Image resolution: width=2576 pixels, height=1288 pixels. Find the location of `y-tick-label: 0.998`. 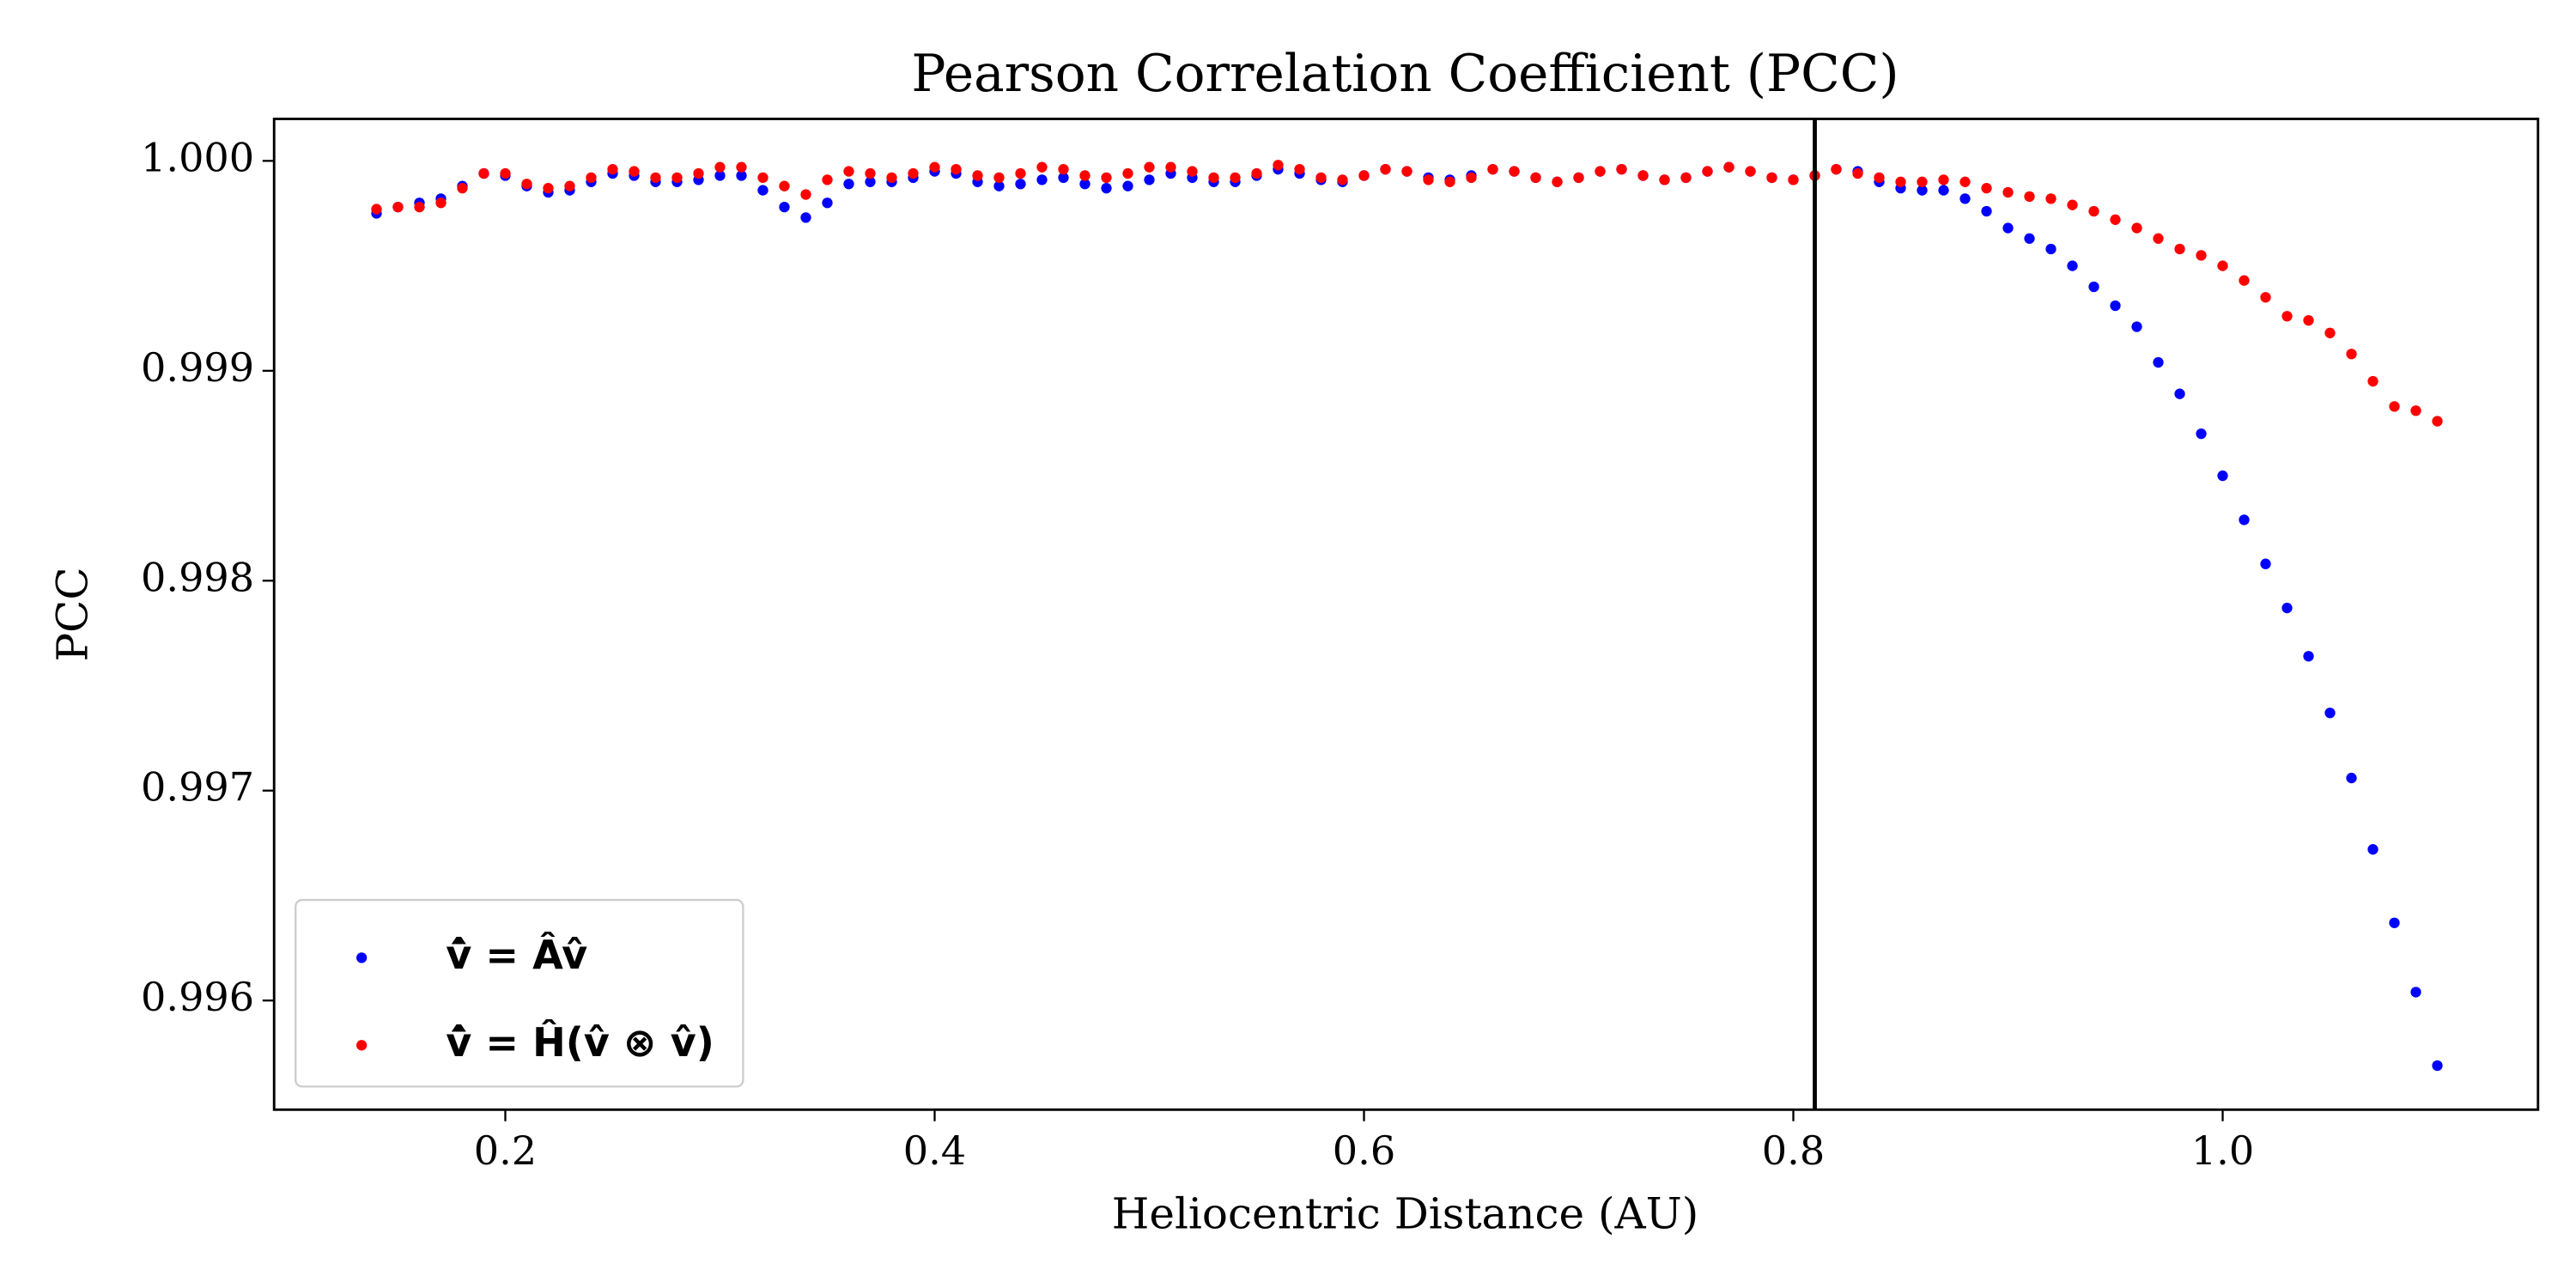

y-tick-label: 0.998 is located at coordinates (197, 577).